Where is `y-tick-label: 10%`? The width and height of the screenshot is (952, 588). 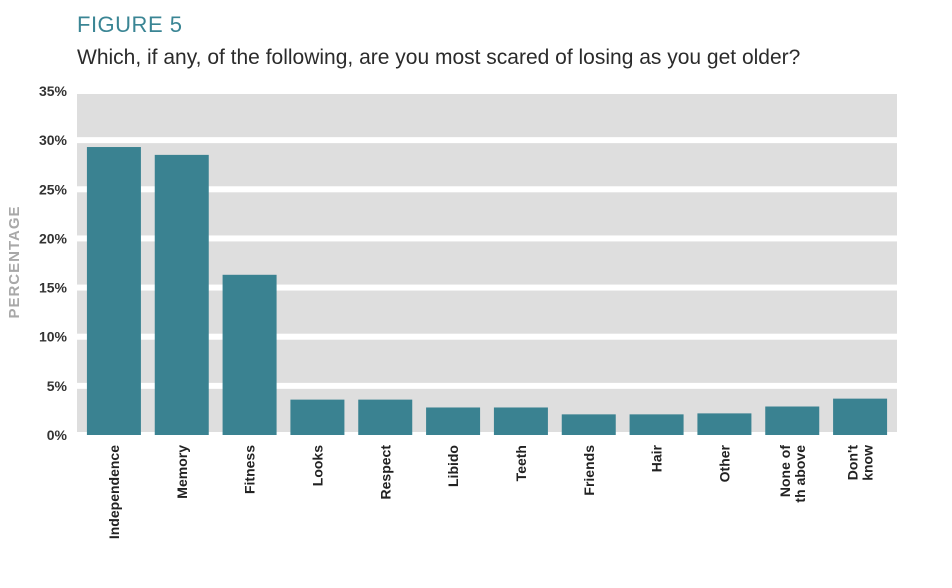
y-tick-label: 10% is located at coordinates (53, 337).